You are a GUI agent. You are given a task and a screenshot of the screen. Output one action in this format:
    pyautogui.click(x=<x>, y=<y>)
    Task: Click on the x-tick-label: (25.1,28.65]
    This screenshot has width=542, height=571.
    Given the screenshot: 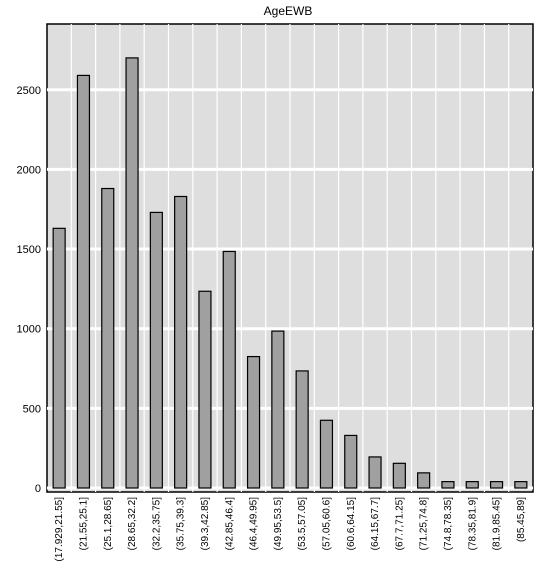 What is the action you would take?
    pyautogui.click(x=108, y=524)
    